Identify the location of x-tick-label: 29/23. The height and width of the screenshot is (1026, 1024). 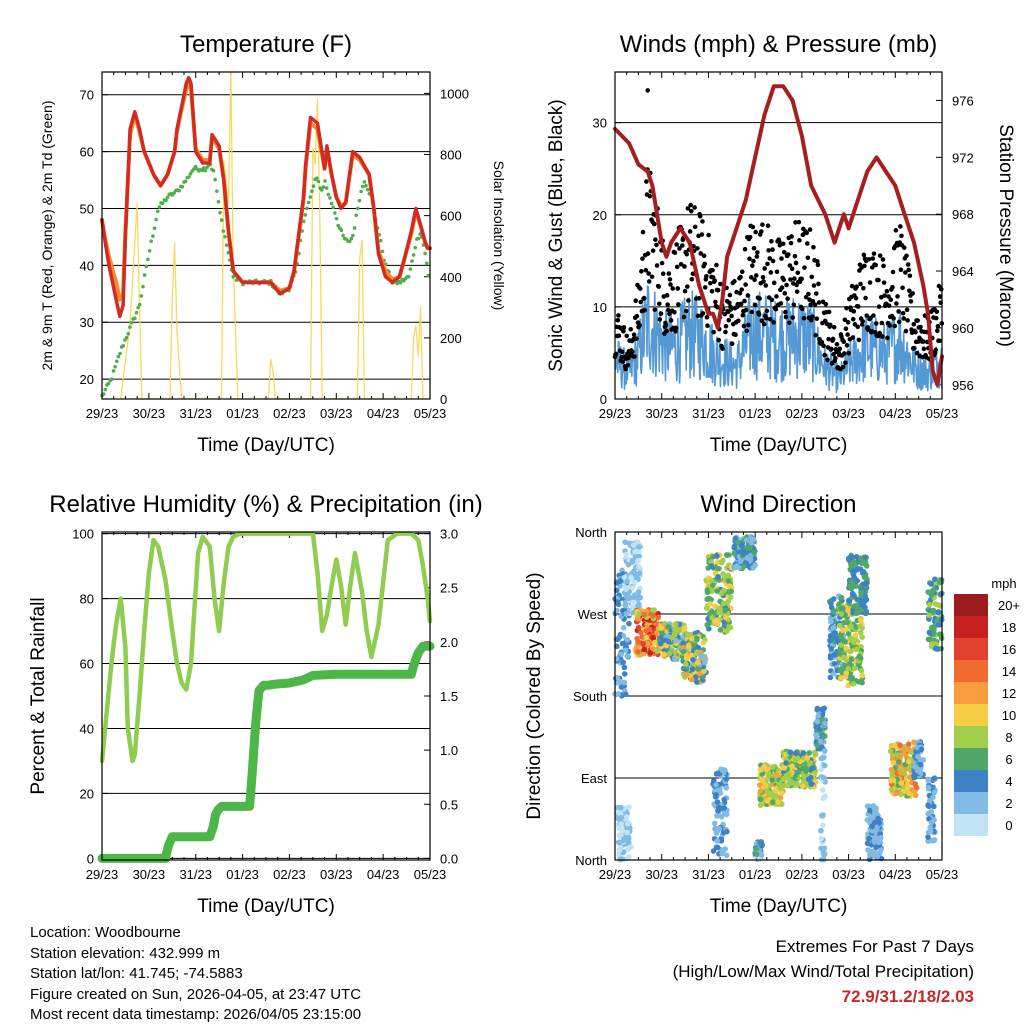
(102, 413).